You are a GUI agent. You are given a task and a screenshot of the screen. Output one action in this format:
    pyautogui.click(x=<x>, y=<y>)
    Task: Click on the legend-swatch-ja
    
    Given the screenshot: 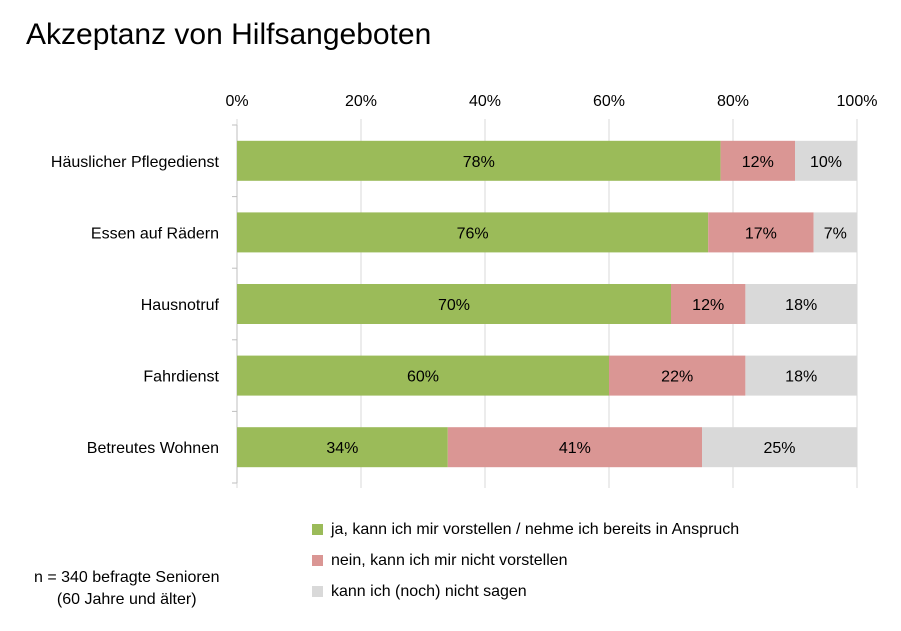 What is the action you would take?
    pyautogui.click(x=317, y=529)
    